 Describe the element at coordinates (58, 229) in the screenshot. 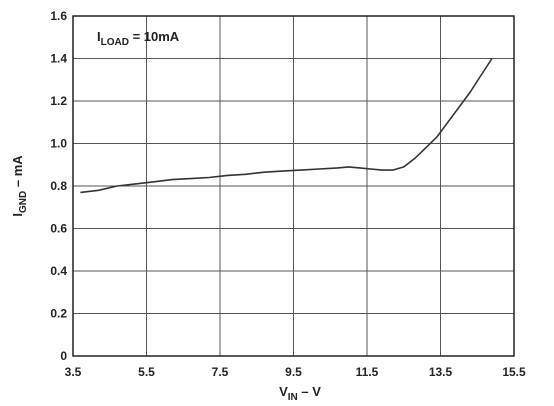

I see `y-tick-label: 0.6` at that location.